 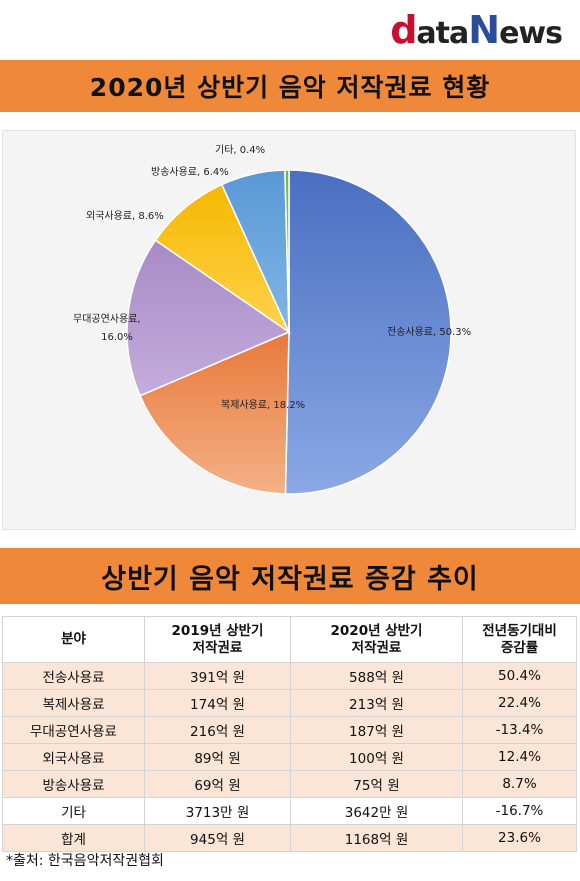 What do you see at coordinates (73, 639) in the screenshot?
I see `header-field: 분야` at bounding box center [73, 639].